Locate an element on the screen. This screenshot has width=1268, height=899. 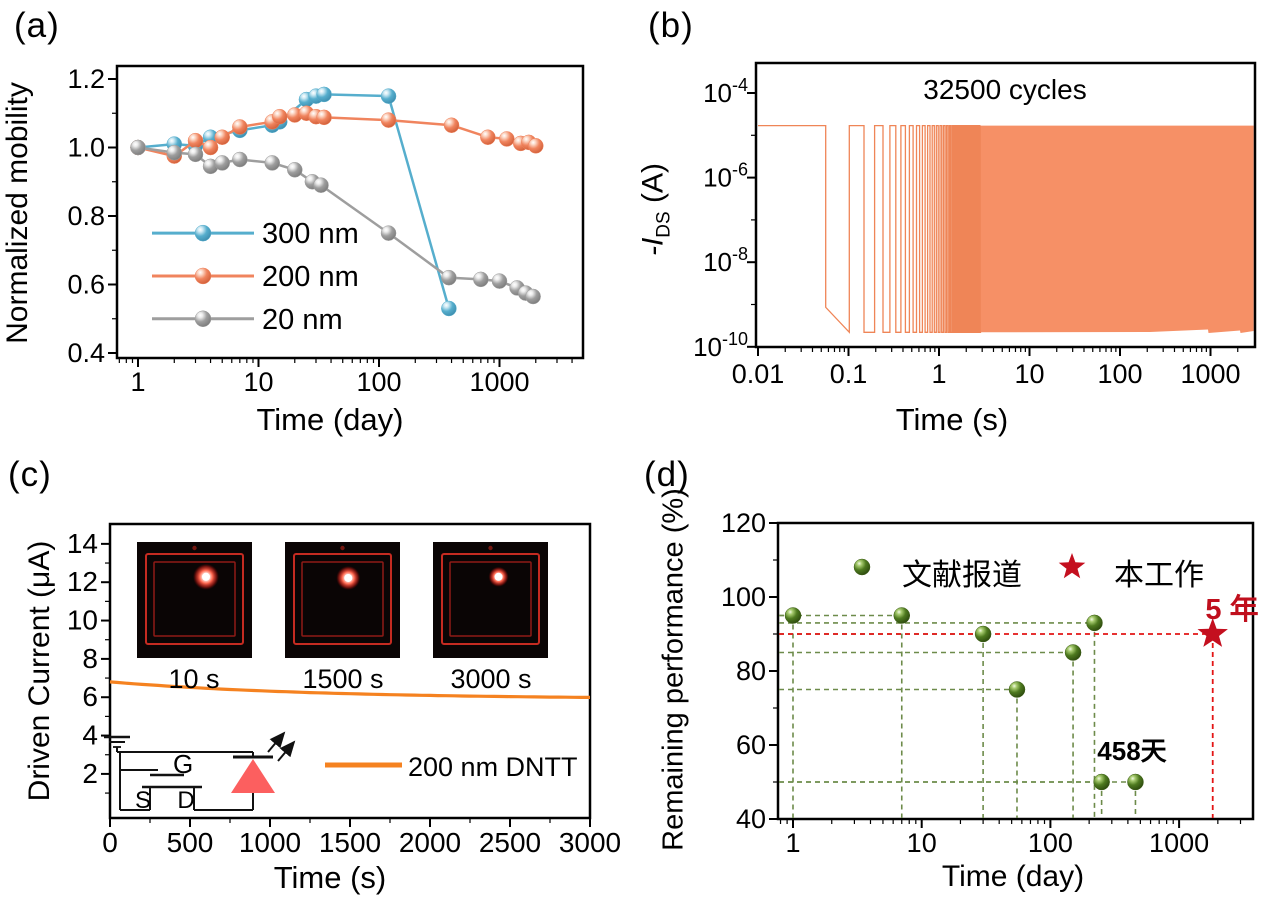
svg-text: 12 is located at coordinates (82, 581).